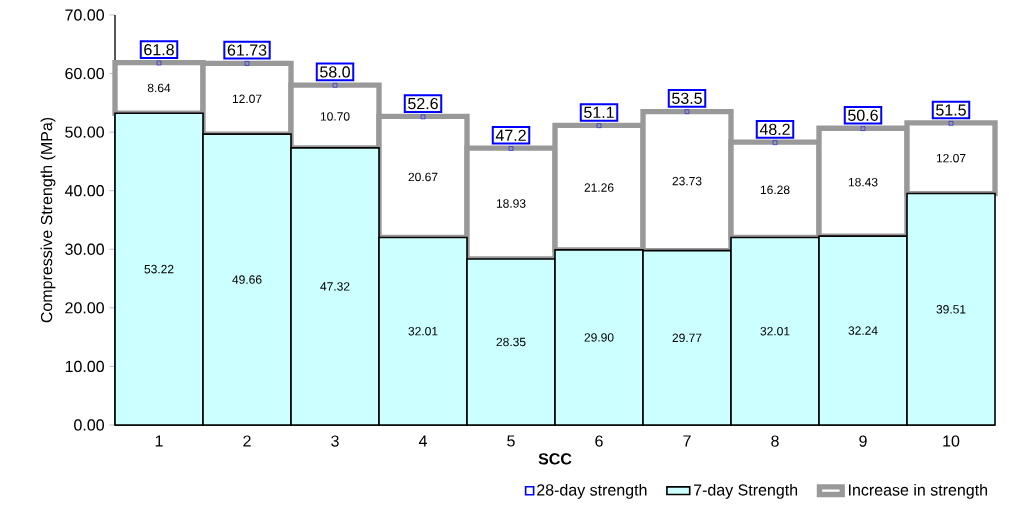 Image resolution: width=1009 pixels, height=516 pixels. What do you see at coordinates (84, 249) in the screenshot?
I see `y-tick-label: 30.00` at bounding box center [84, 249].